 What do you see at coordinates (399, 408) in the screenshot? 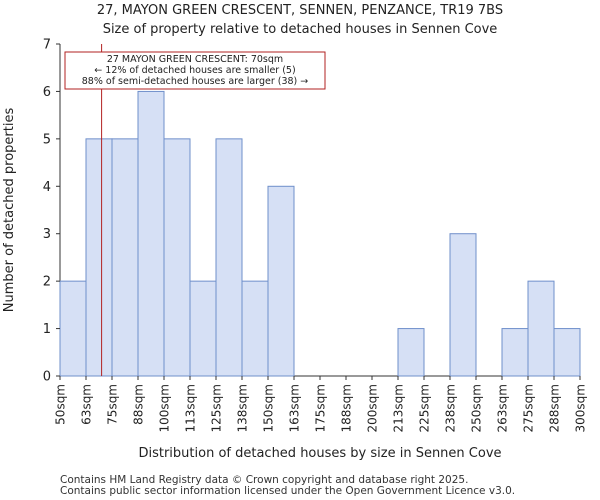
I see `x-tick-label-213sqm: 213sqm` at bounding box center [399, 408].